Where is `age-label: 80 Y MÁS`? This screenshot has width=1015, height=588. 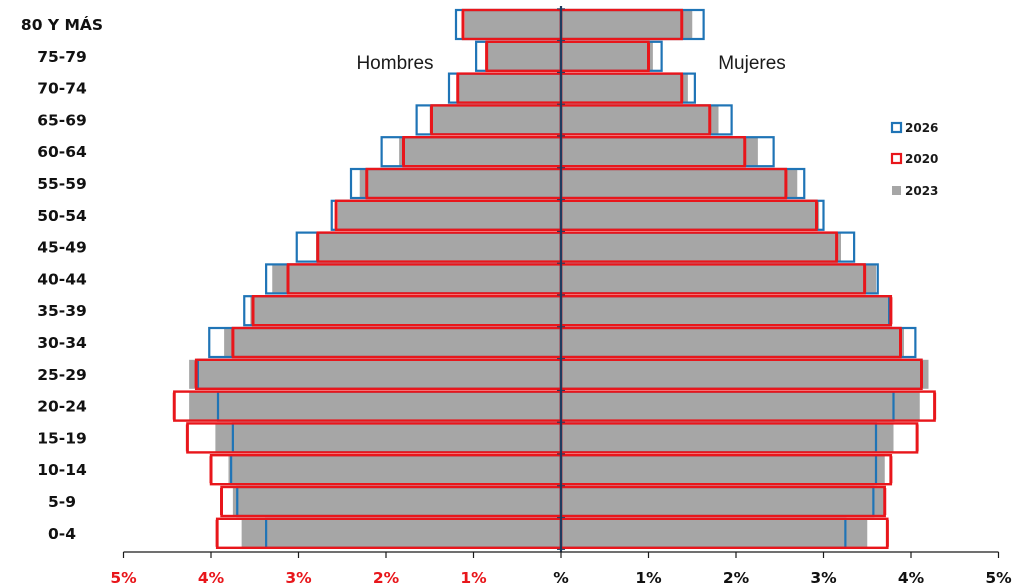 age-label: 80 Y MÁS is located at coordinates (62, 24).